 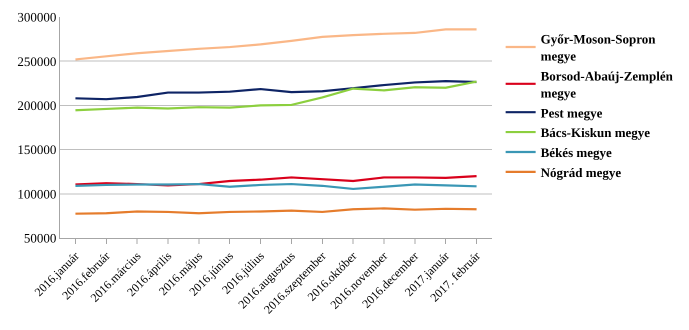 I want to click on y-tick-label: 50000, so click(x=40, y=238).